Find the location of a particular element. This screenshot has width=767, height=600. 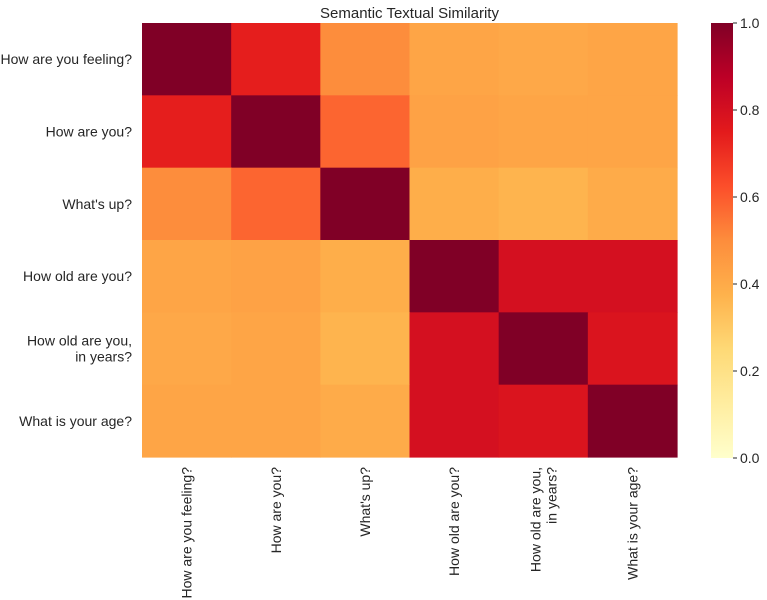

y-tick-label: What's up? is located at coordinates (97, 204).